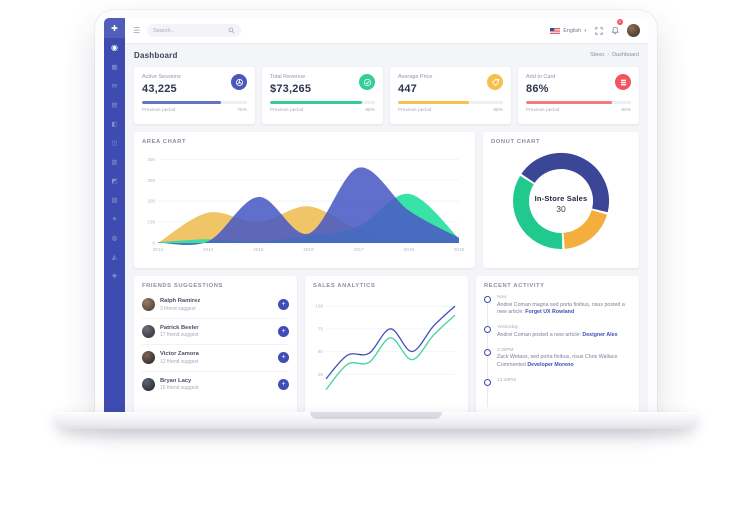 The height and width of the screenshot is (519, 752). I want to click on panel-title: FRIENDS SUGGESTIONS, so click(182, 286).